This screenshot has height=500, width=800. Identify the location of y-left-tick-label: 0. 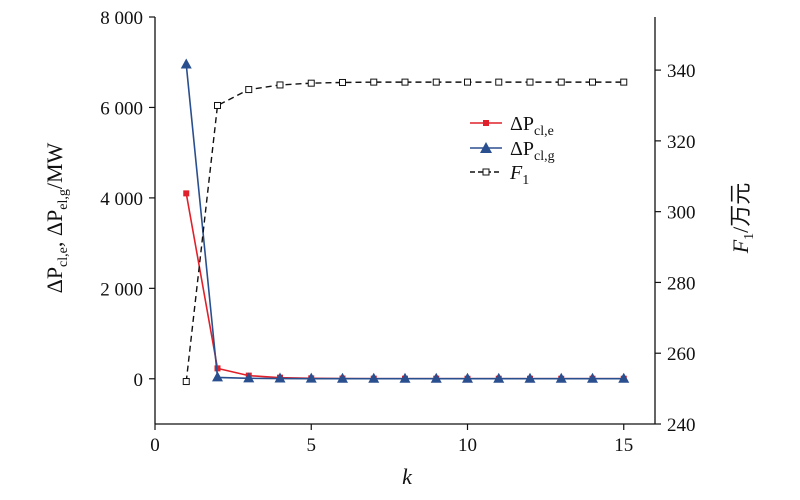
(139, 380).